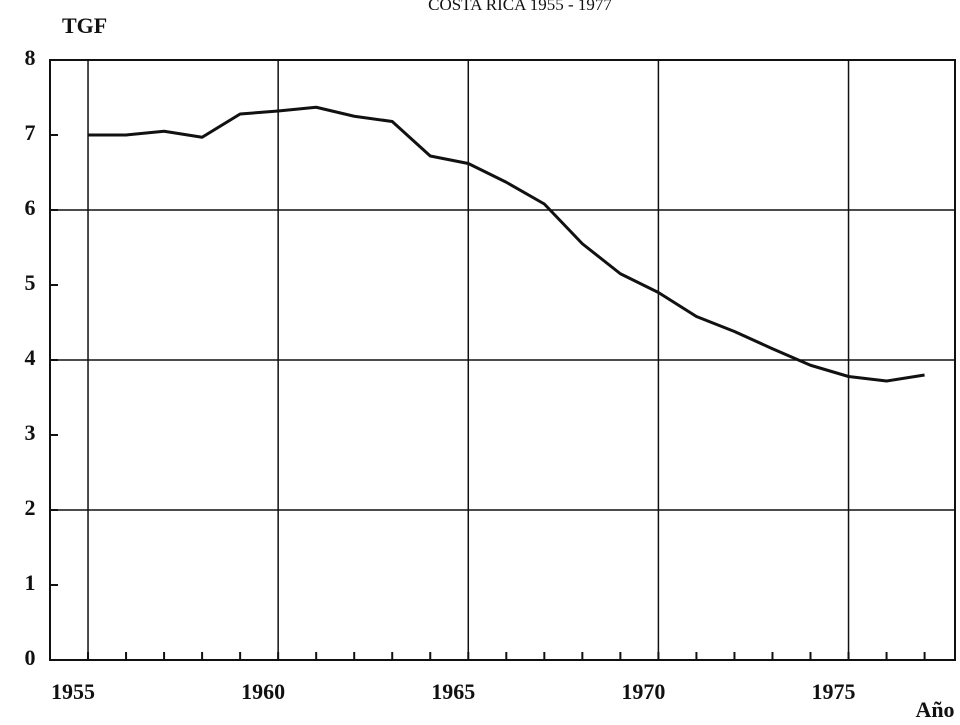  I want to click on x-tick-label: 1955, so click(73, 691).